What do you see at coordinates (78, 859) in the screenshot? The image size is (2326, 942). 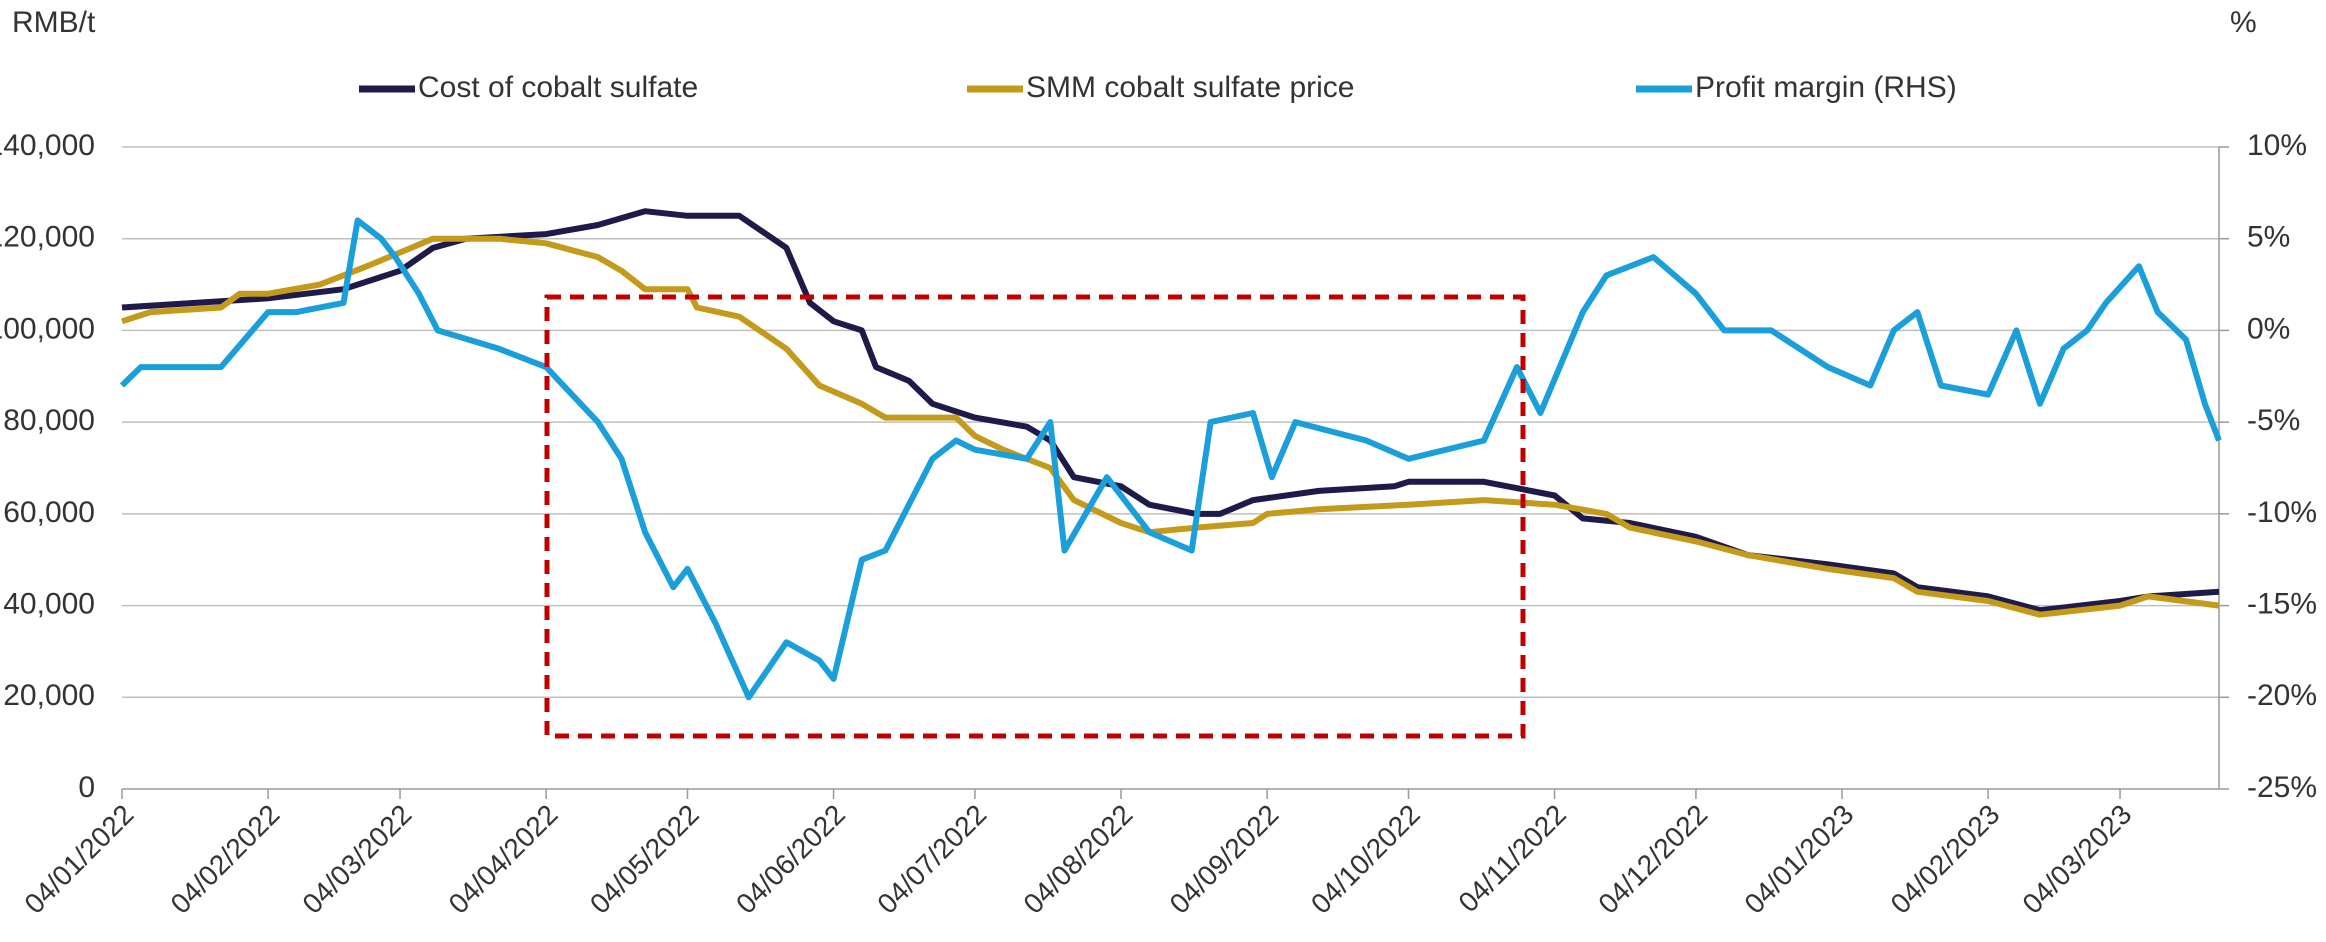 I see `x-tick-label: 04/01/2022` at bounding box center [78, 859].